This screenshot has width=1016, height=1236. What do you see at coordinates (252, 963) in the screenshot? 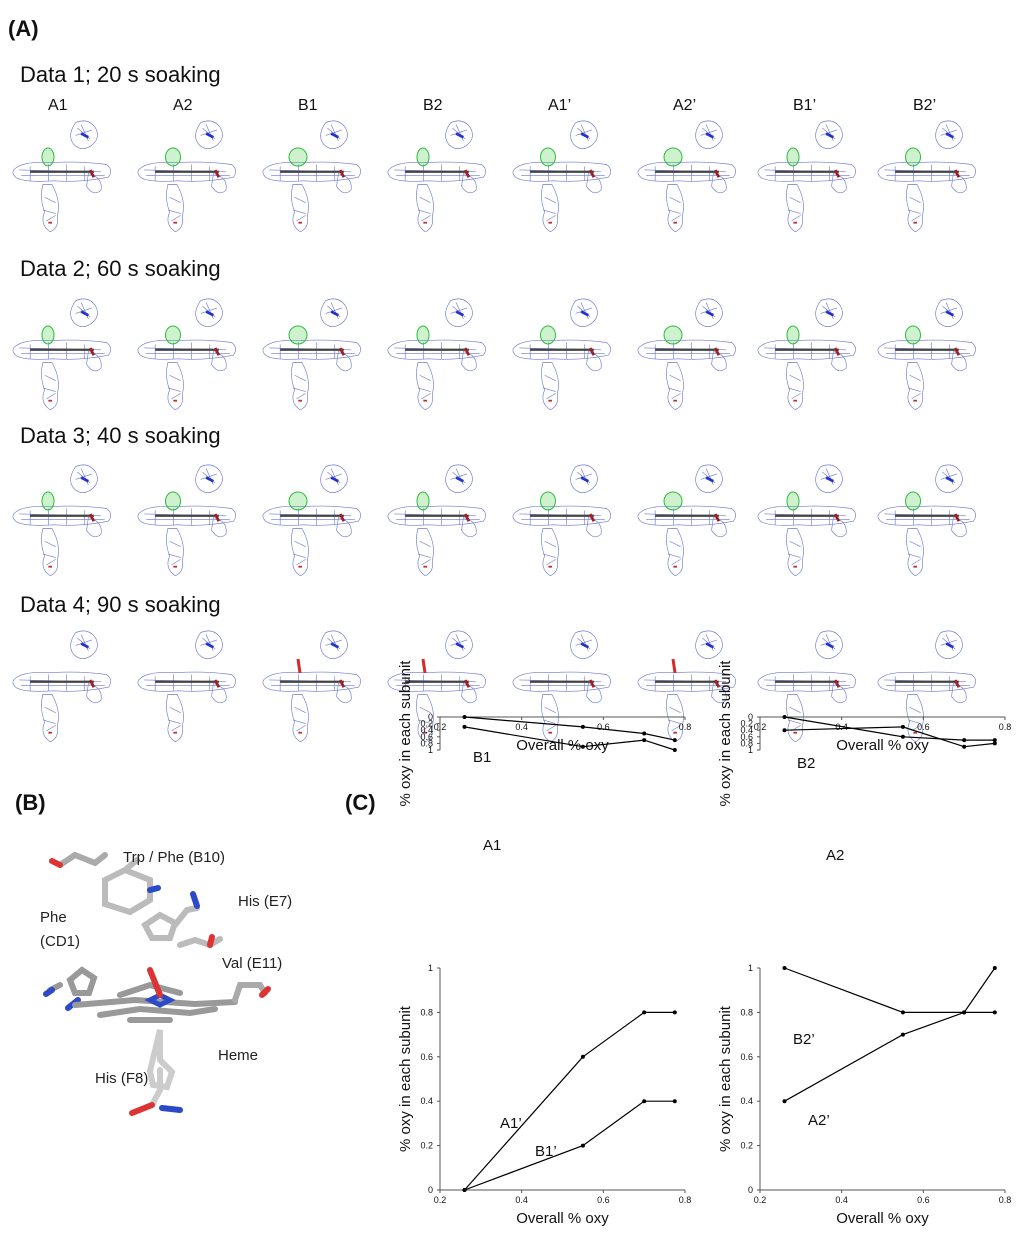
I see `residue-label: Val (E11)` at bounding box center [252, 963].